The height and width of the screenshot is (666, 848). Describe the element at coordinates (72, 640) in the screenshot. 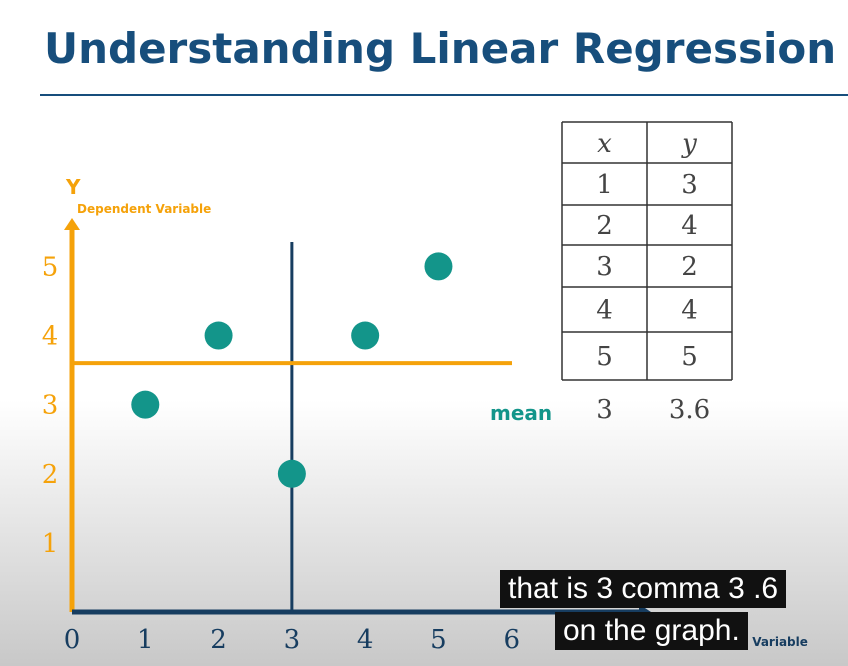

I see `x-tick-label: 0` at that location.